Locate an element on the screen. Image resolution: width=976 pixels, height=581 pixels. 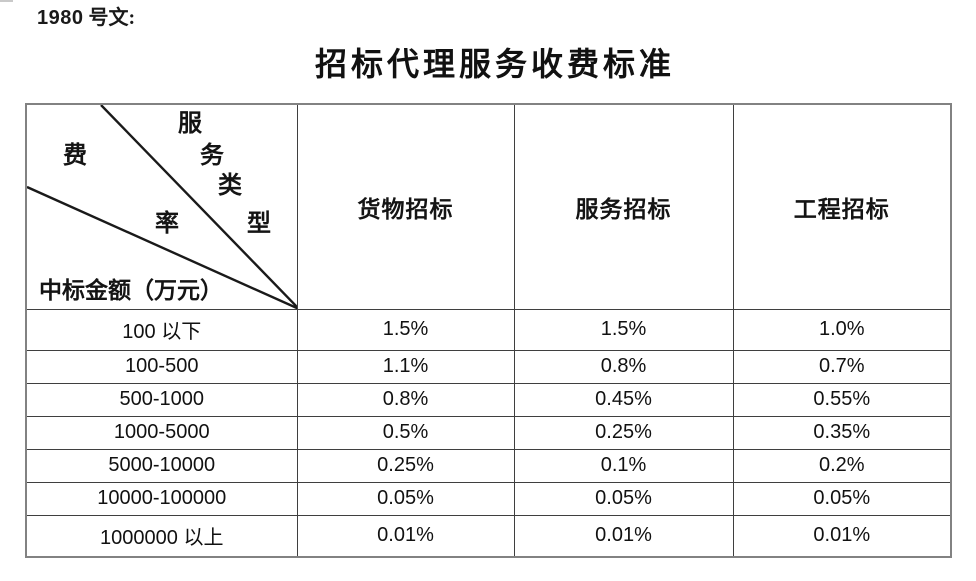
column-header-service-bidding: 服务招标 is located at coordinates (623, 206).